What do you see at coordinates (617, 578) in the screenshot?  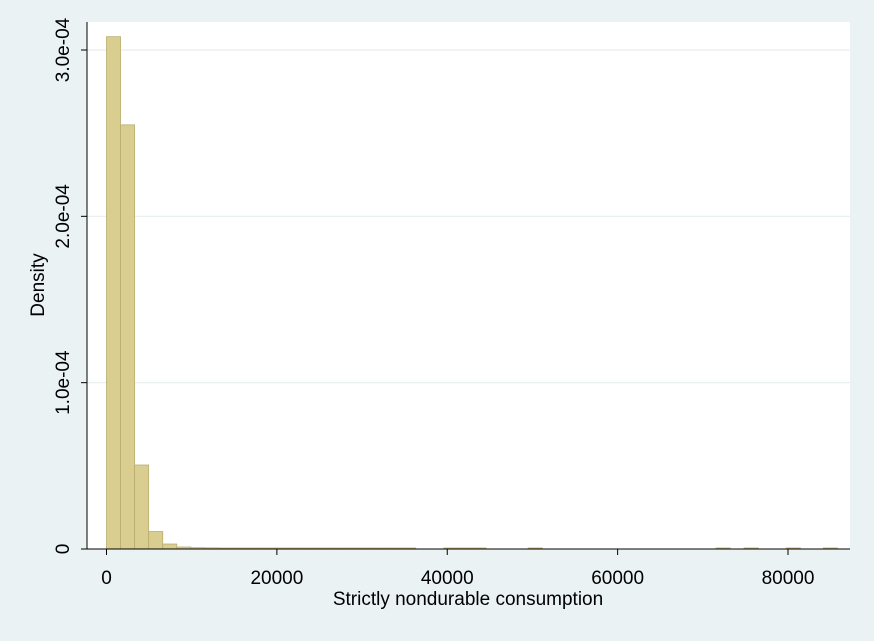 I see `x-tick-label: 60000` at bounding box center [617, 578].